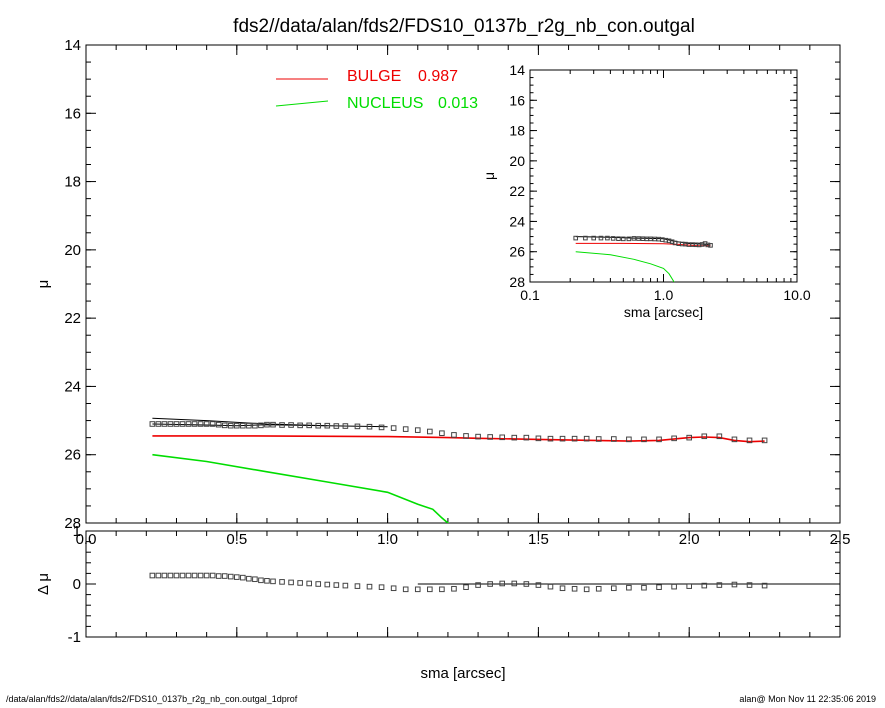 The height and width of the screenshot is (708, 885). I want to click on y-axis-label: Δ μ, so click(43, 584).